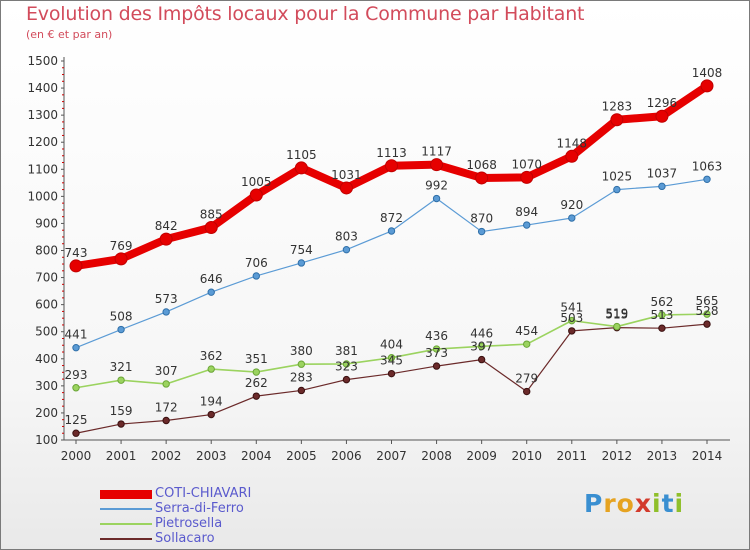 The image size is (750, 550). What do you see at coordinates (481, 347) in the screenshot?
I see `data-label: 397` at bounding box center [481, 347].